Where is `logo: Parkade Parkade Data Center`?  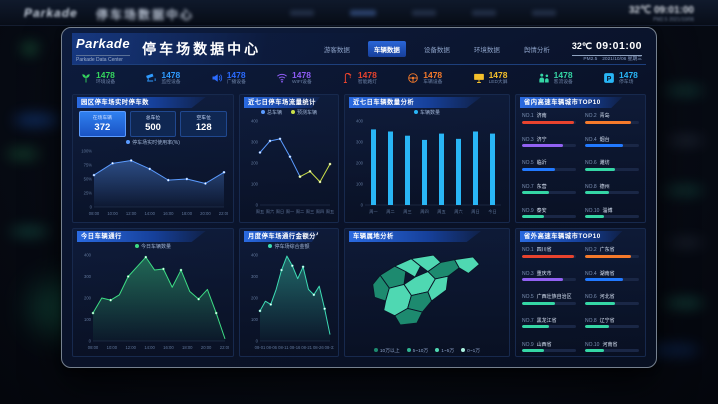
logo: Parkade Parkade Data Center is located at coordinates (103, 49).